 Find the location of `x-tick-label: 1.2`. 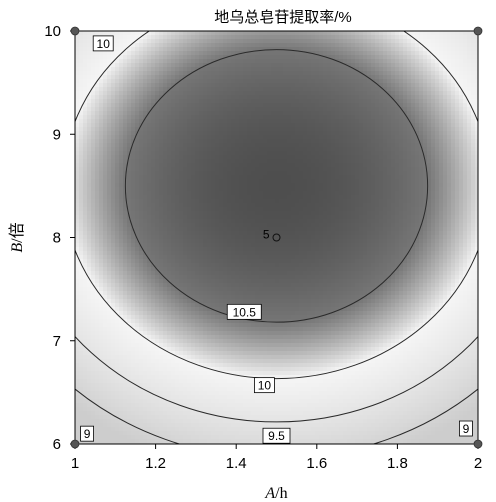

x-tick-label: 1.2 is located at coordinates (155, 463).